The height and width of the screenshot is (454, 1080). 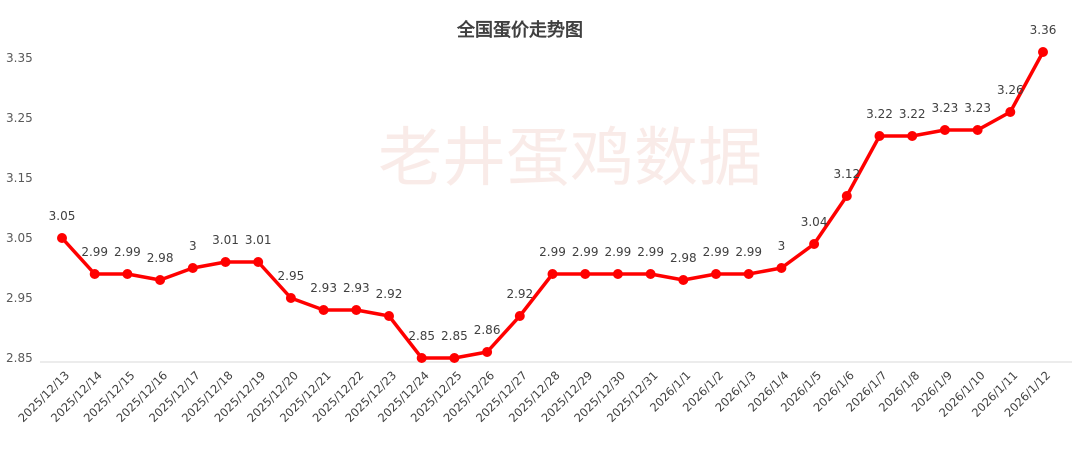 I want to click on y-tick-label: 3.35, so click(x=19, y=58).